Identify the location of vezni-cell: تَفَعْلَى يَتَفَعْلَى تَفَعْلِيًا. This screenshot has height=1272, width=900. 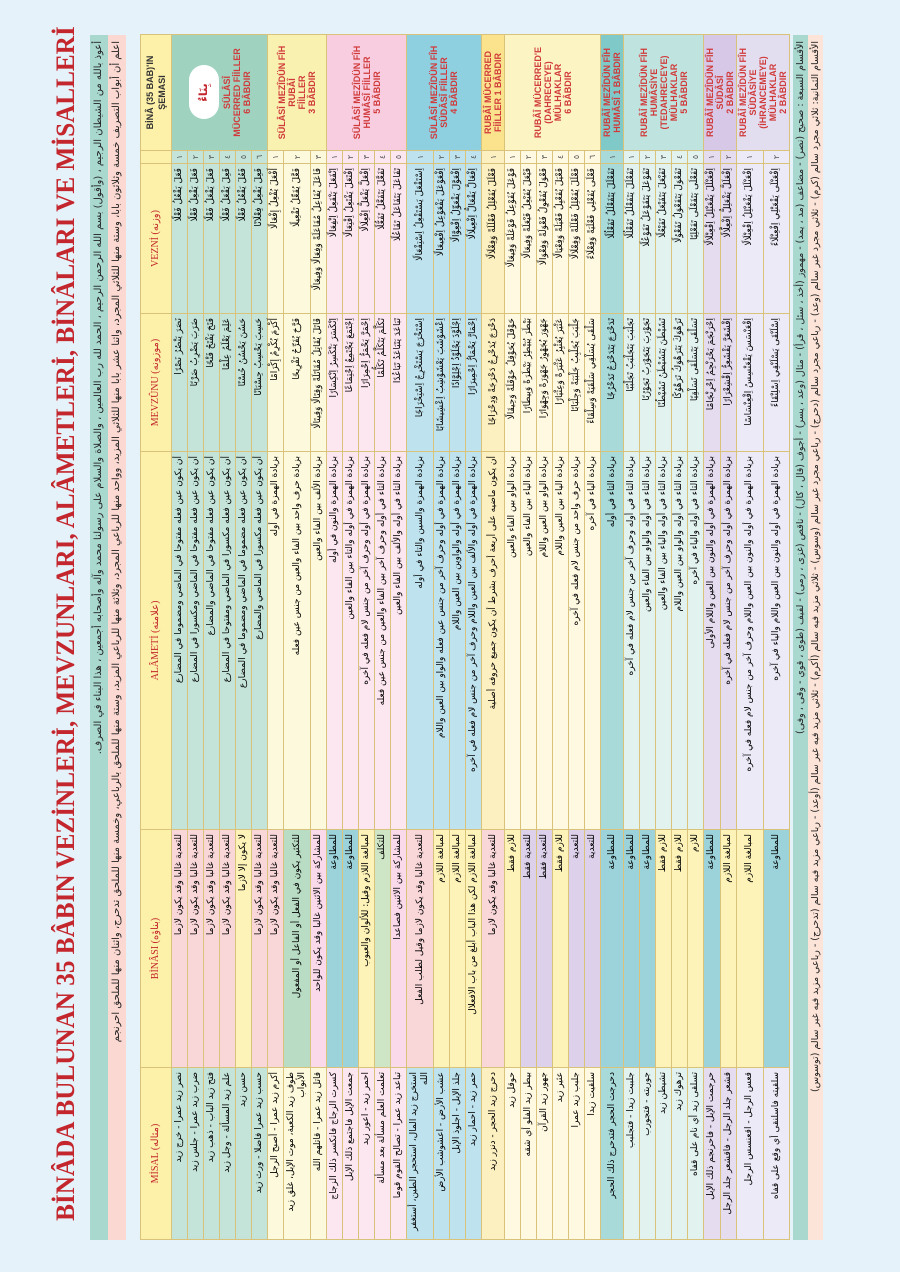
(695, 238).